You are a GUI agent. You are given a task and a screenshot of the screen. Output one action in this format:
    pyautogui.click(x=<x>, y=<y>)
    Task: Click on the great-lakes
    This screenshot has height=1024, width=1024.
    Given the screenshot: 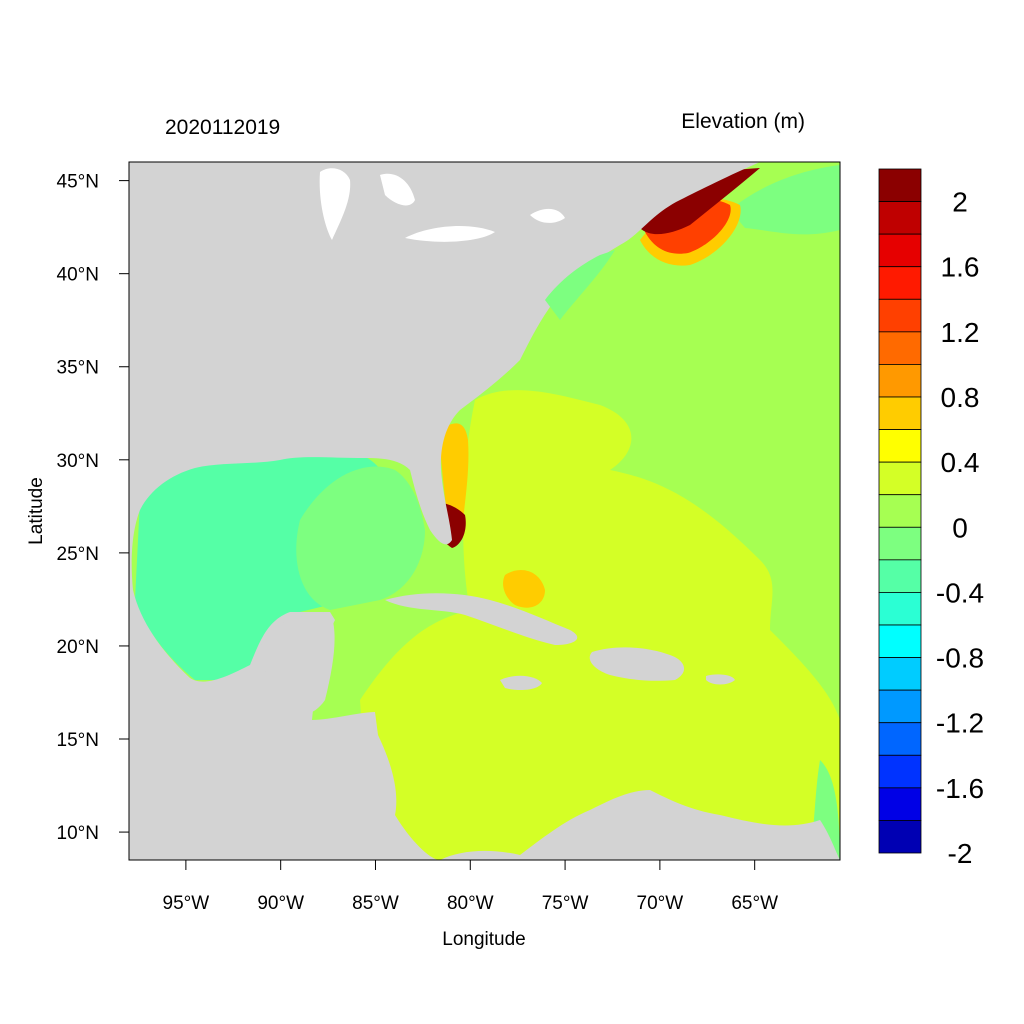 What is the action you would take?
    pyautogui.click(x=442, y=205)
    